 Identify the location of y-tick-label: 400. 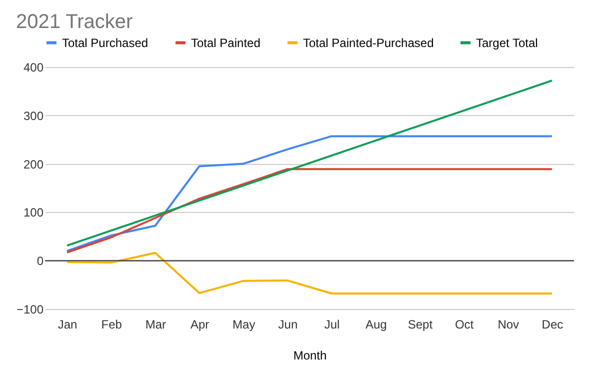
(33, 67).